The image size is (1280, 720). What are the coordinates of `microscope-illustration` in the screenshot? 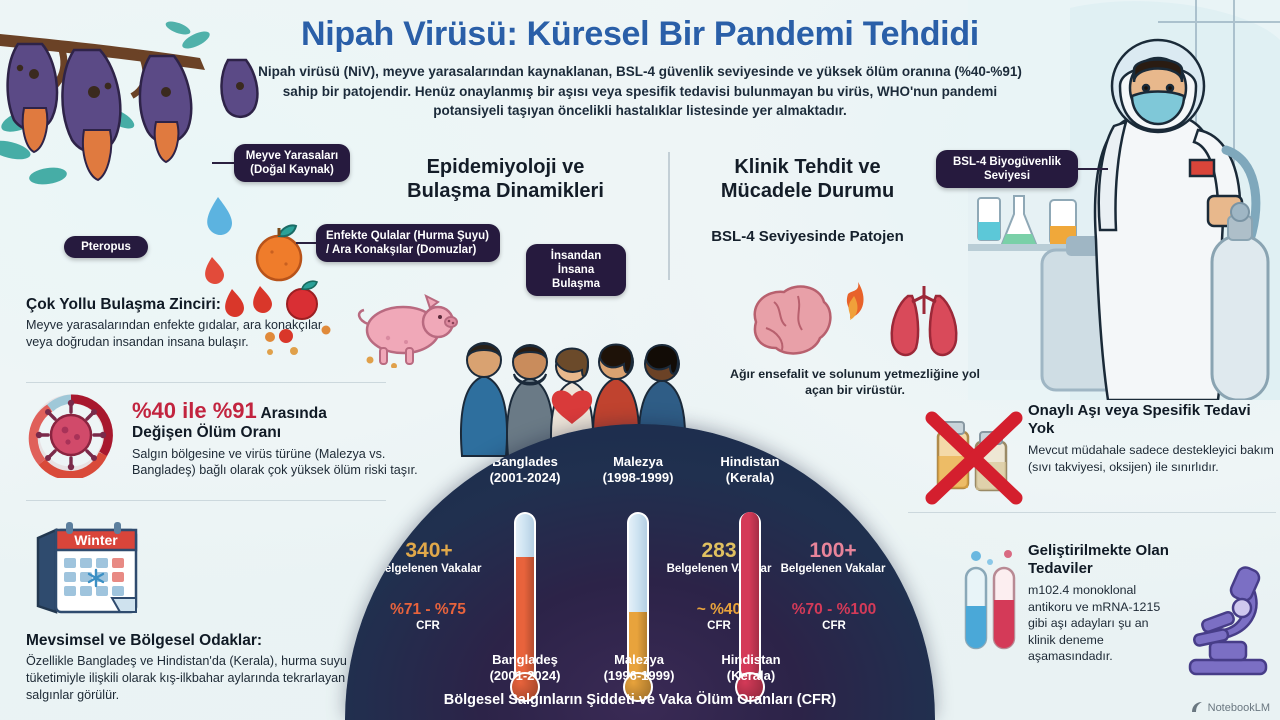 It's located at (1228, 621).